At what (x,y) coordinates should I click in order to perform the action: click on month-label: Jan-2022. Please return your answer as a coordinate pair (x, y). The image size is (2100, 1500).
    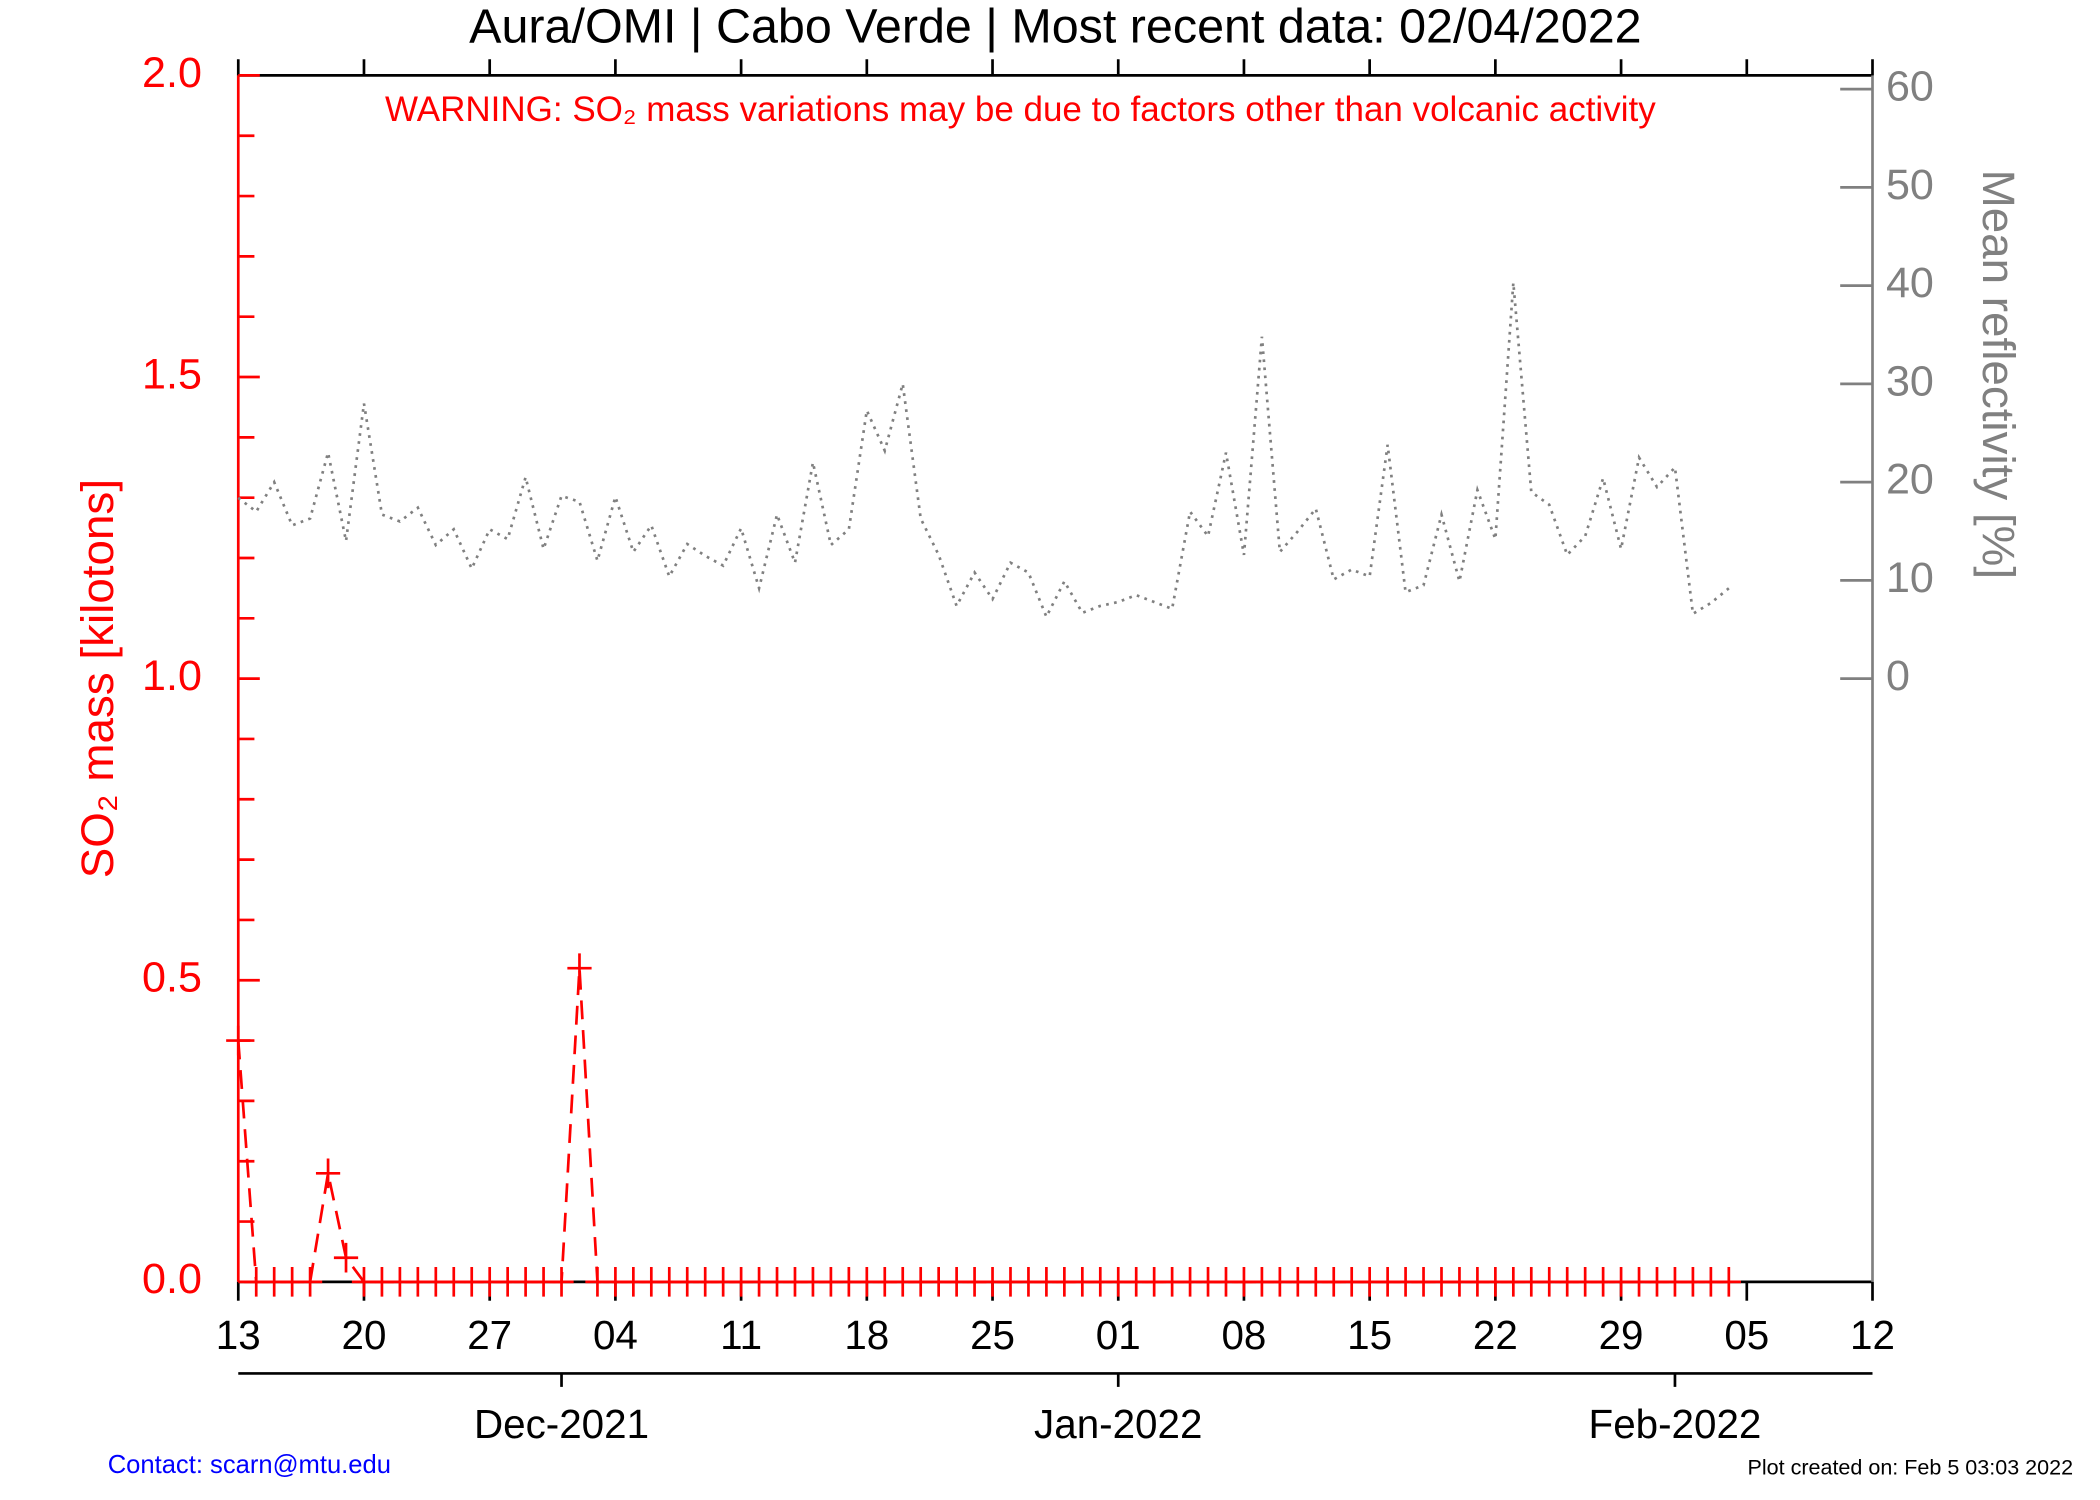
    Looking at the image, I should click on (1118, 1424).